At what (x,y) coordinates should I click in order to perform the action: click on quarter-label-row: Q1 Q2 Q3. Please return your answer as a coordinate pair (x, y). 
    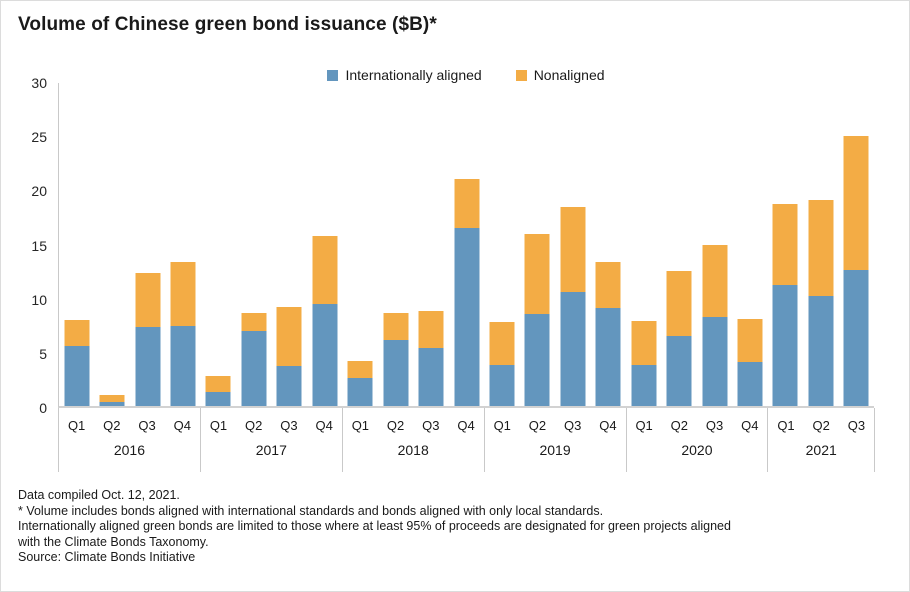
    Looking at the image, I should click on (821, 425).